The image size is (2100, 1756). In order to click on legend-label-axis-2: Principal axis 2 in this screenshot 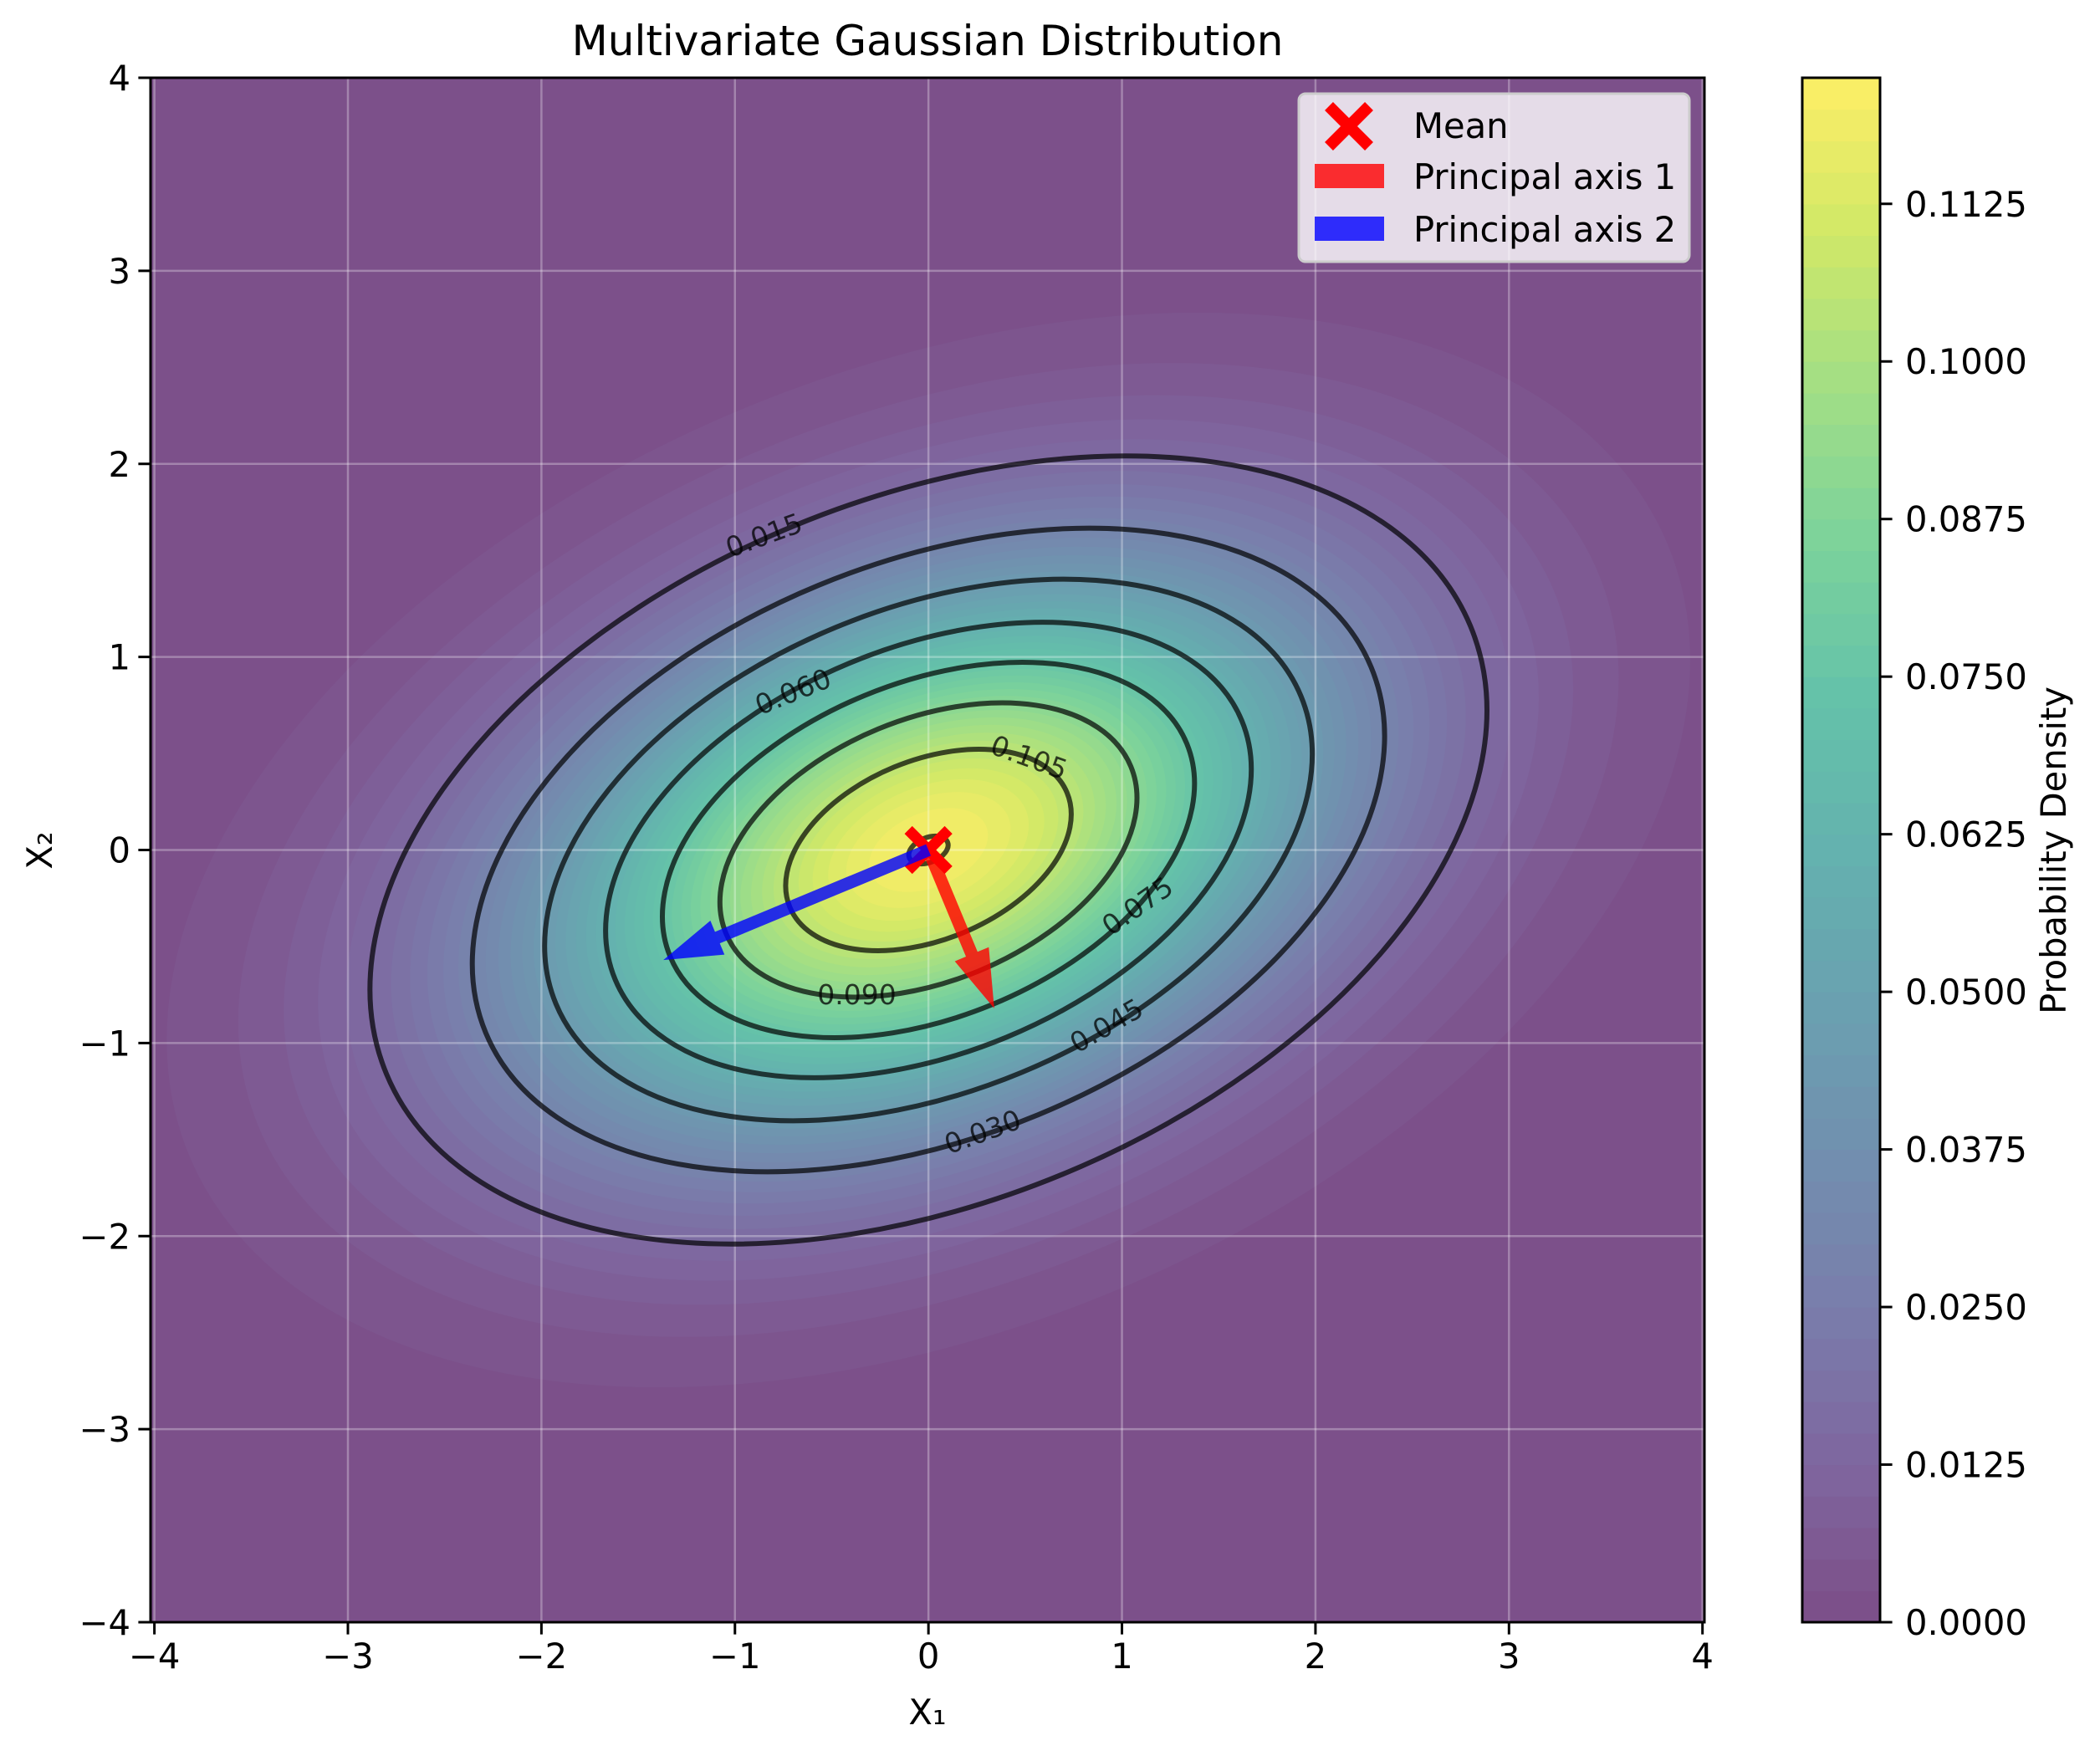, I will do `click(1545, 229)`.